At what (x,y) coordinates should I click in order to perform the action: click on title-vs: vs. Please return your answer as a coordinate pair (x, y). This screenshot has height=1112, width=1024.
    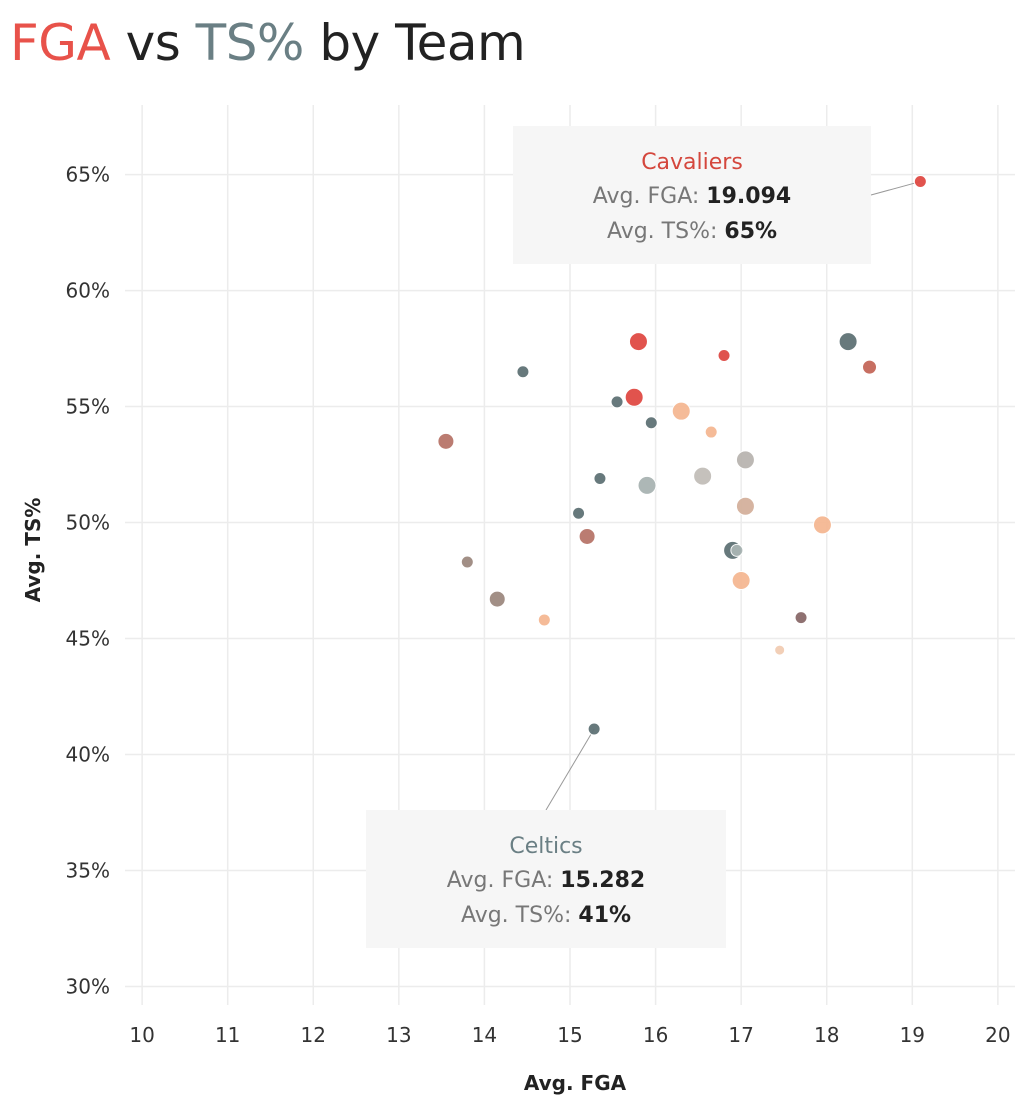
    Looking at the image, I should click on (153, 43).